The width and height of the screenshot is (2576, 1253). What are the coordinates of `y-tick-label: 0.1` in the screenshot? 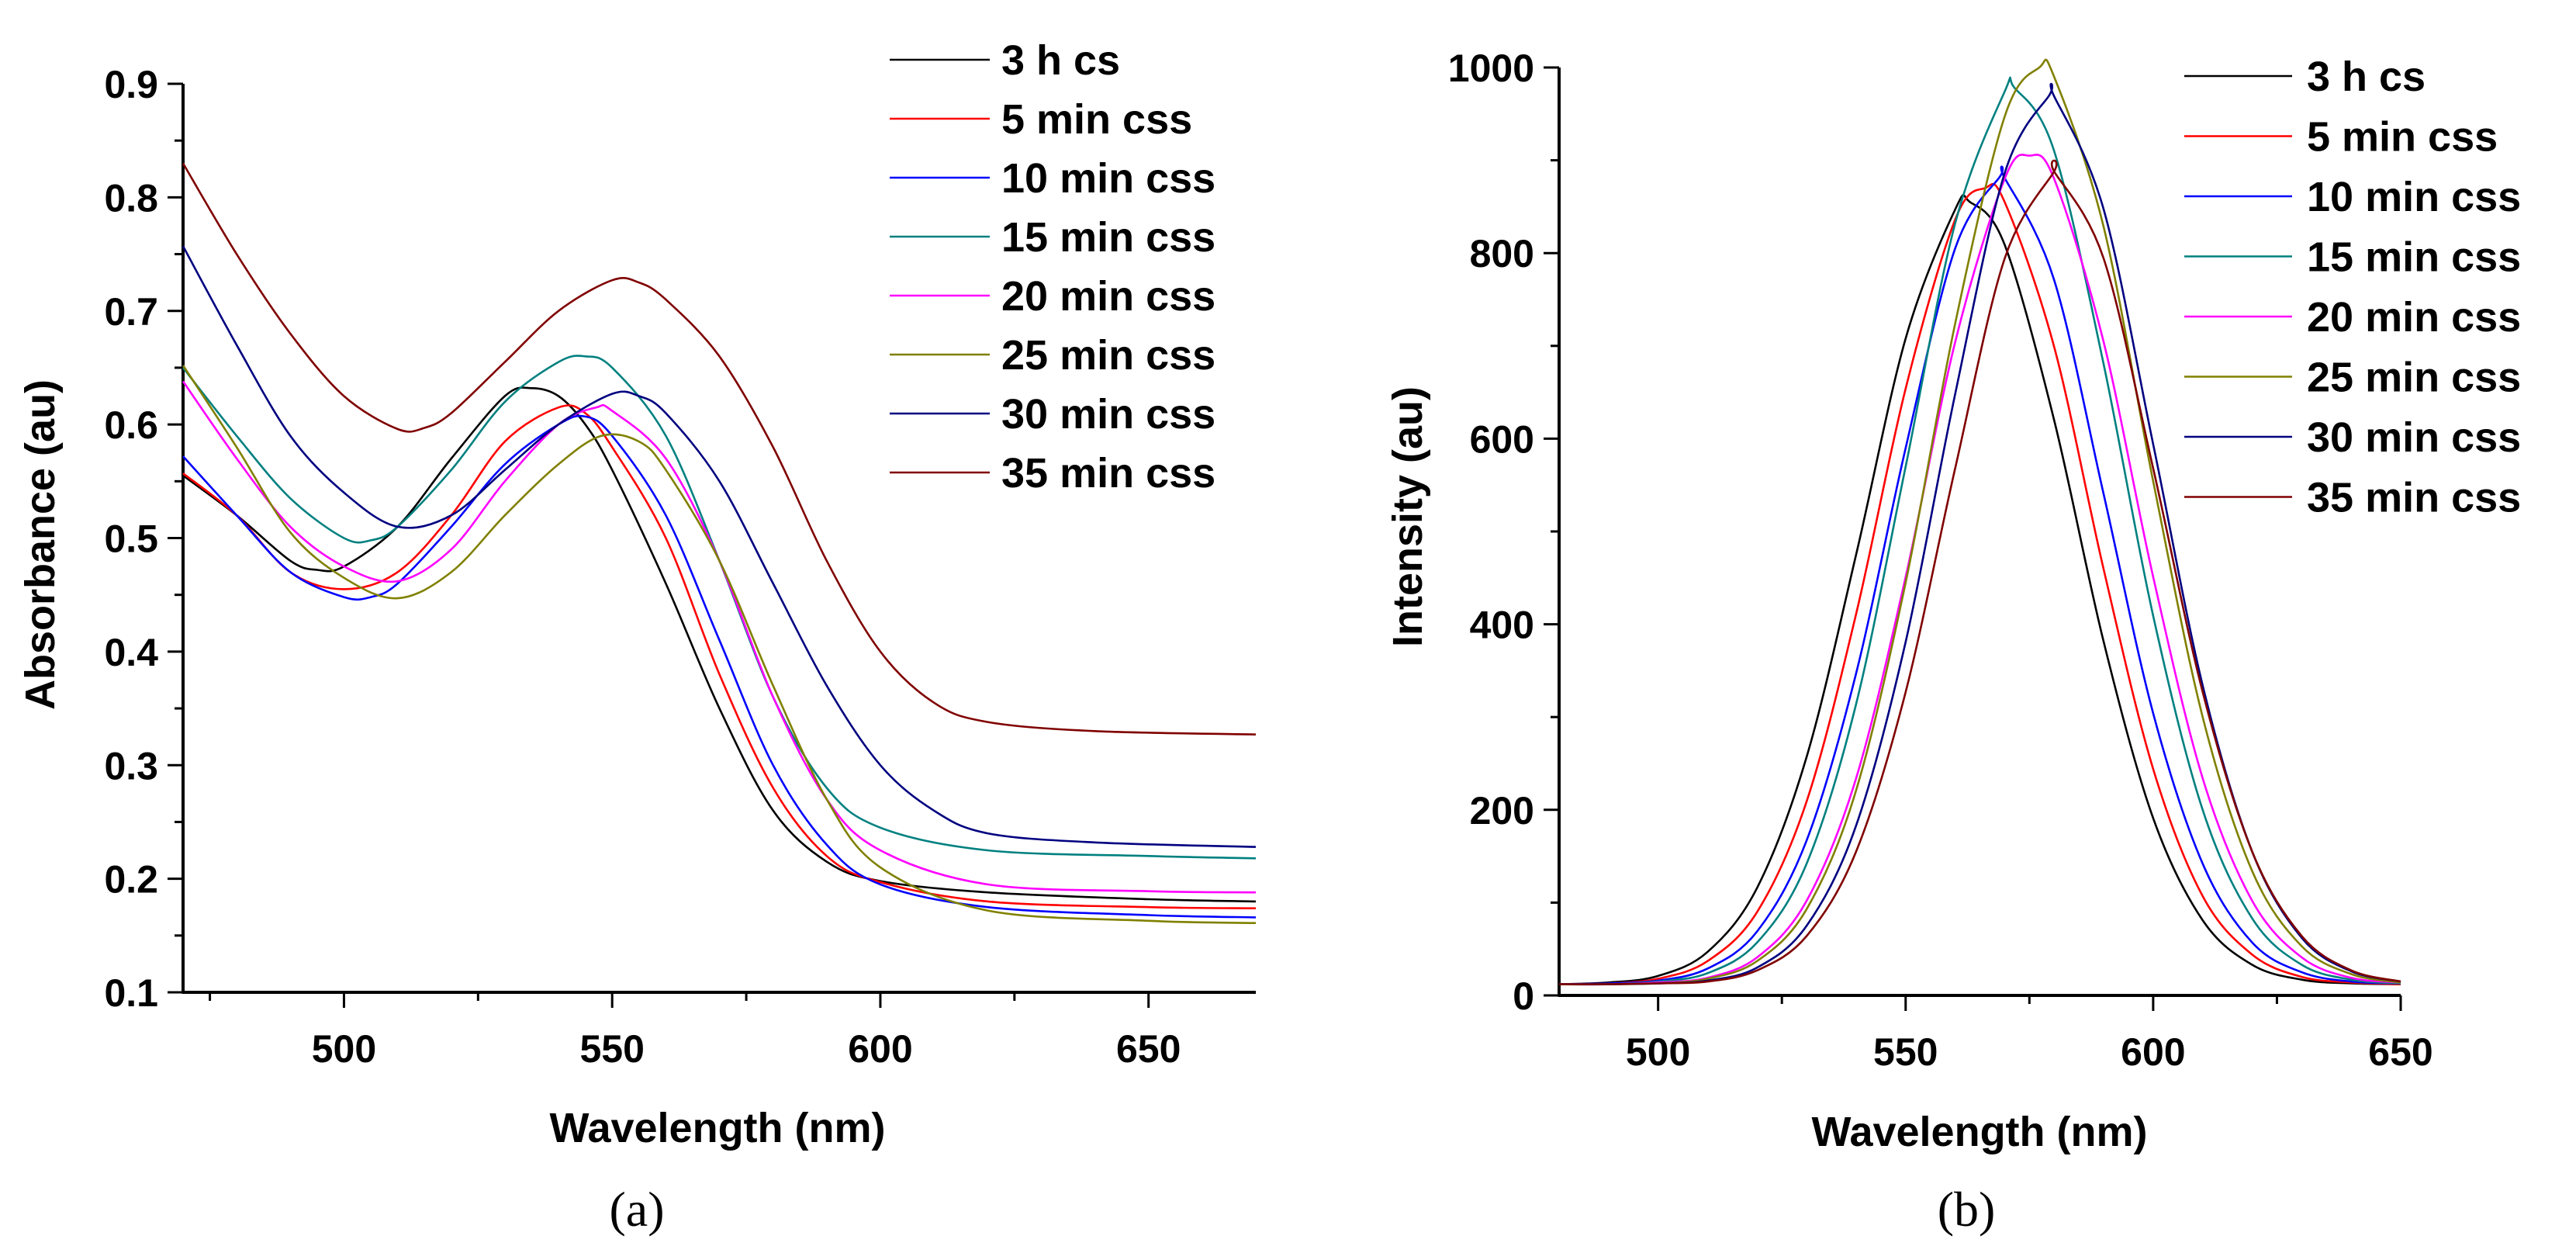 It's located at (131, 993).